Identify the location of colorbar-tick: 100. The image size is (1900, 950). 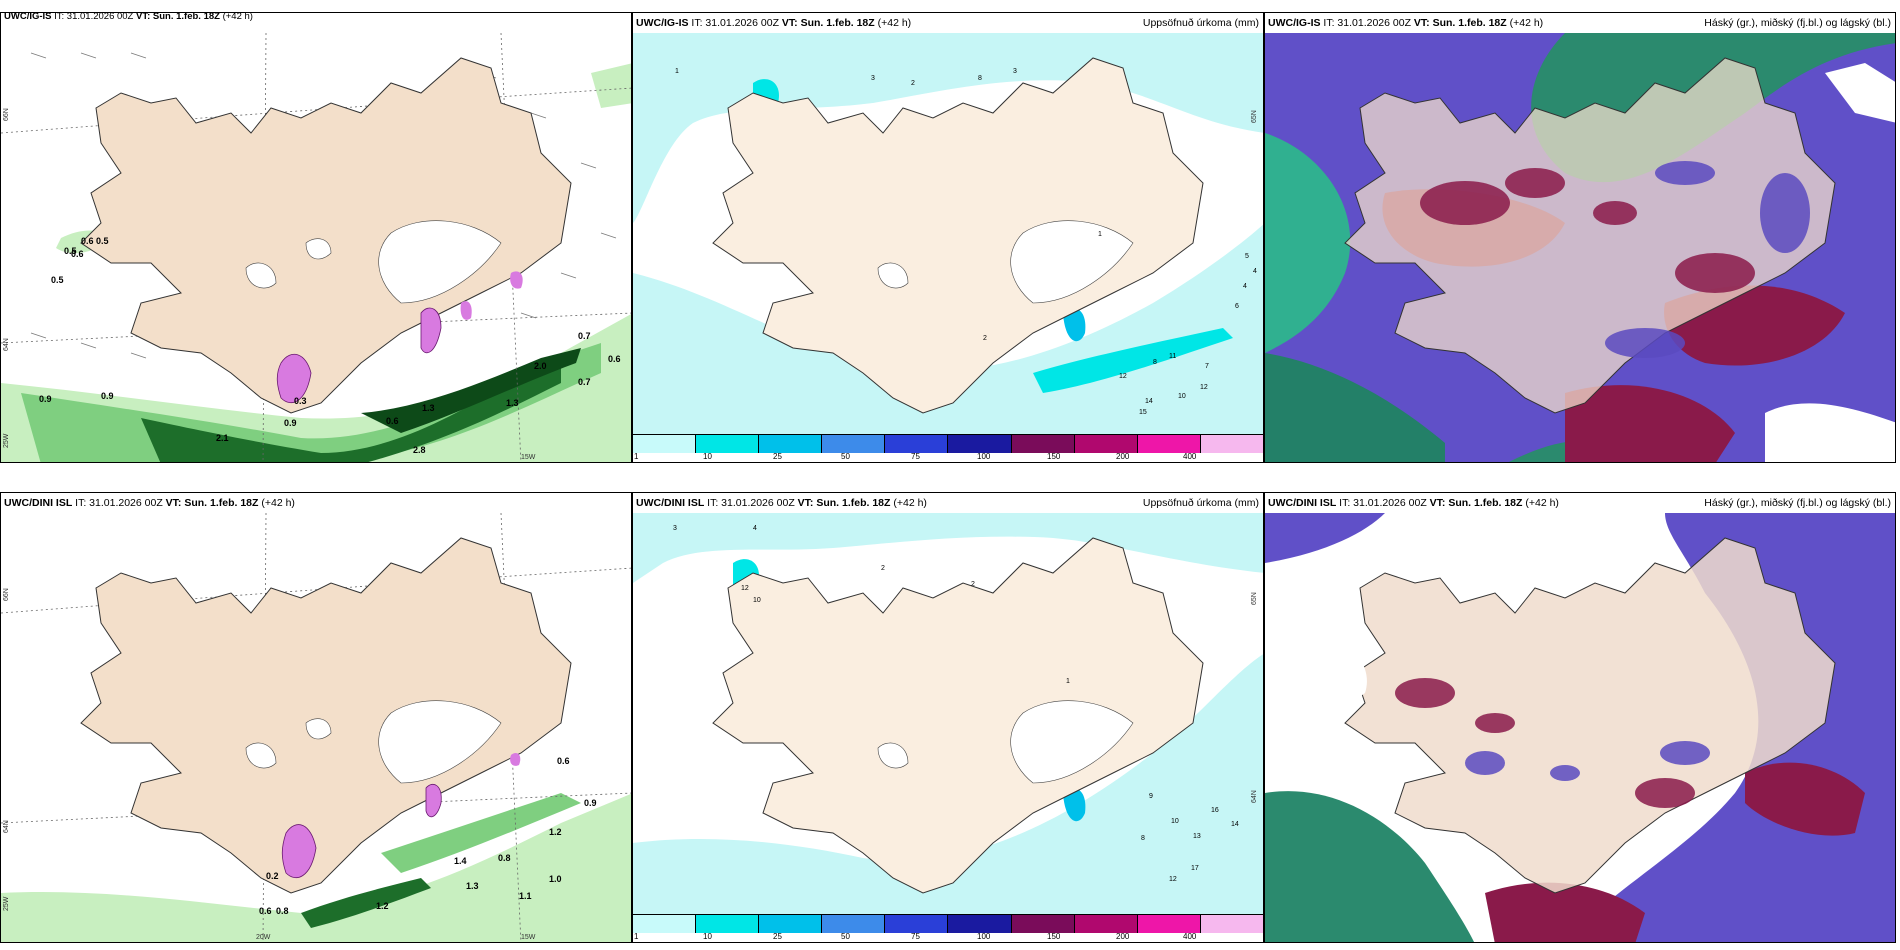
(984, 936).